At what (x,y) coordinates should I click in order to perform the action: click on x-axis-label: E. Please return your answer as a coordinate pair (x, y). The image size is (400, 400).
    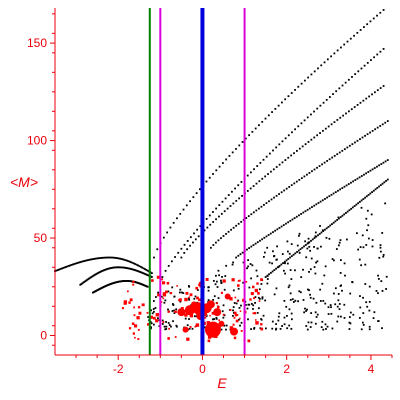
    Looking at the image, I should click on (222, 383).